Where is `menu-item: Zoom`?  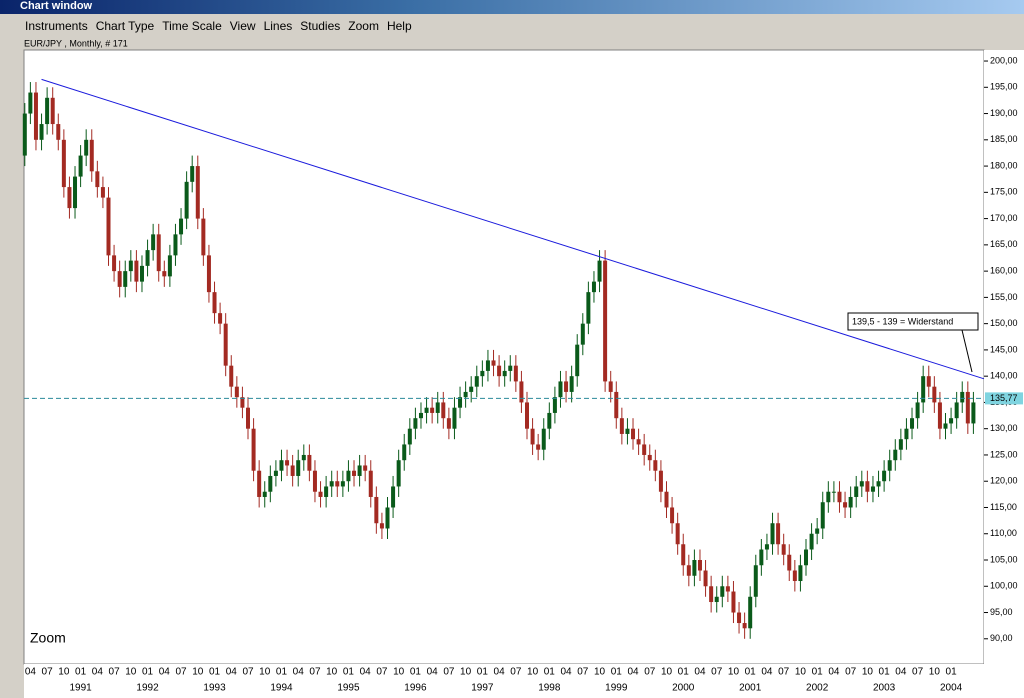 menu-item: Zoom is located at coordinates (363, 26).